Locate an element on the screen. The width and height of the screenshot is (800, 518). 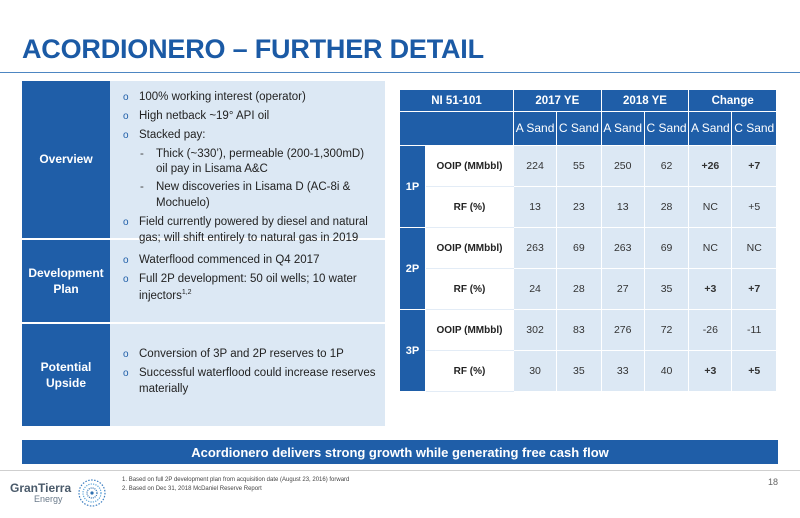
bullet: Stacked pay: is located at coordinates (249, 136).